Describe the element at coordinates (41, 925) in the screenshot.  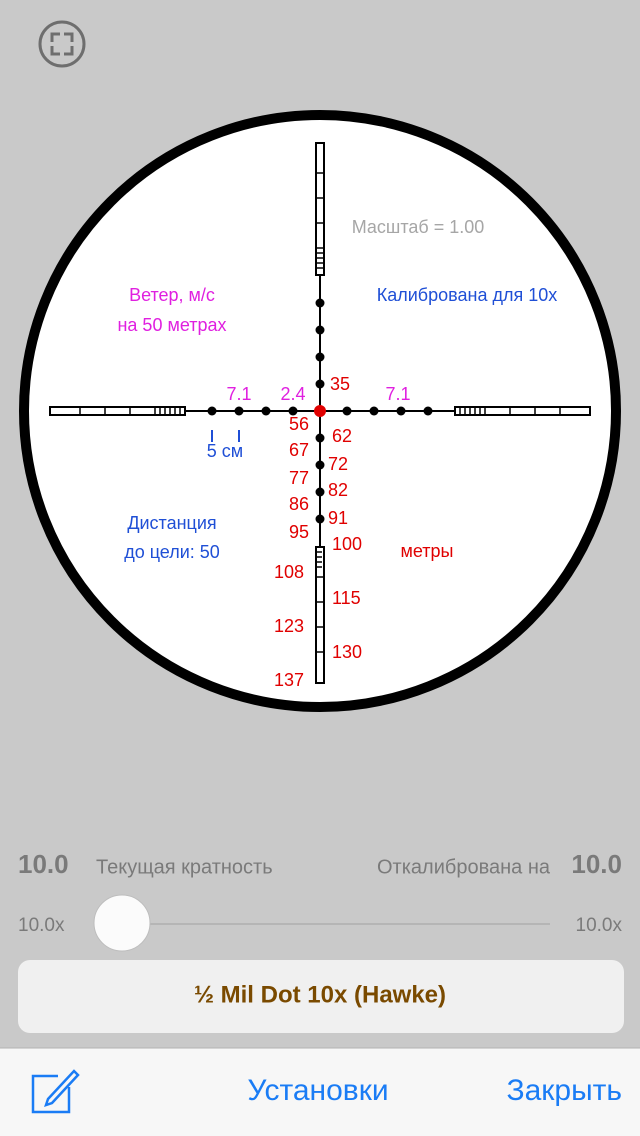
I see `slider-min-label: 10.0x` at that location.